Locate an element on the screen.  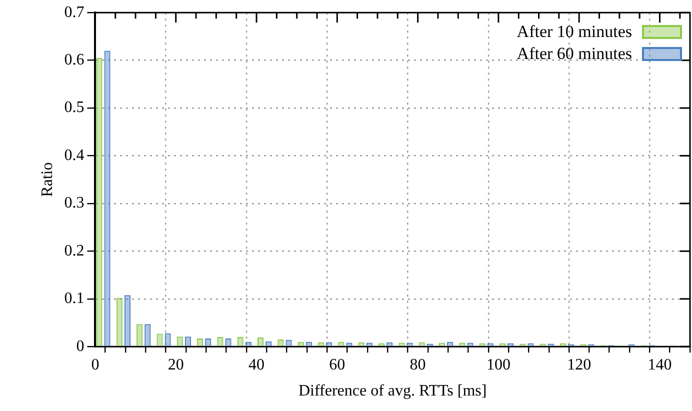
y-axis-title: Ratio is located at coordinates (47, 179).